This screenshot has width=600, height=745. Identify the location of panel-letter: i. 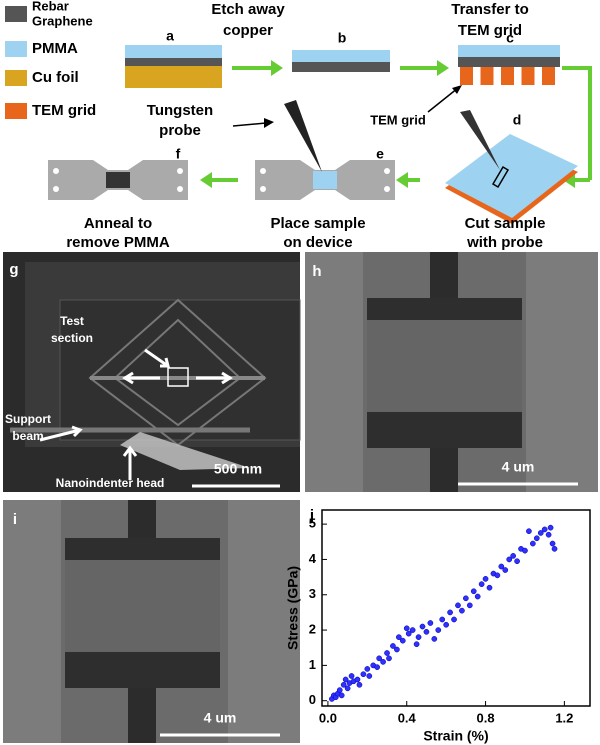
(15, 519).